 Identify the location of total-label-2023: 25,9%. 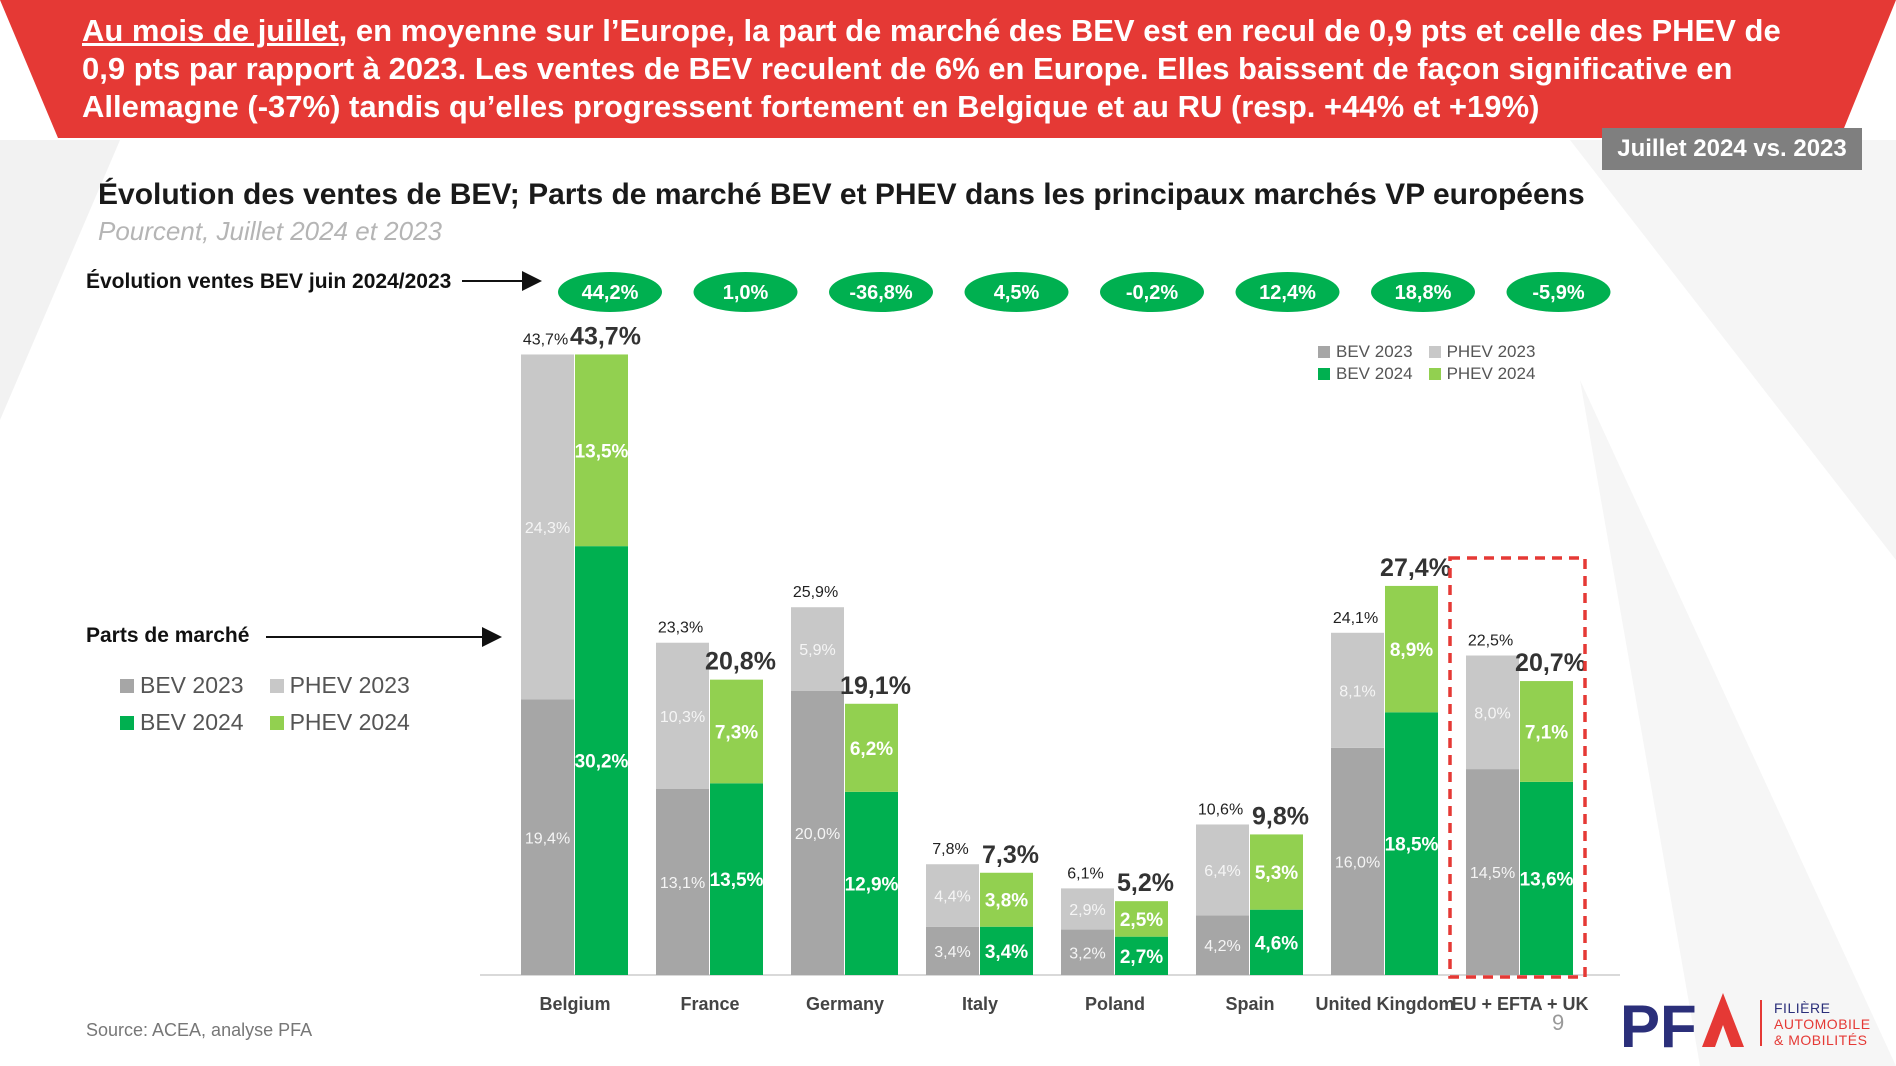
(815, 592).